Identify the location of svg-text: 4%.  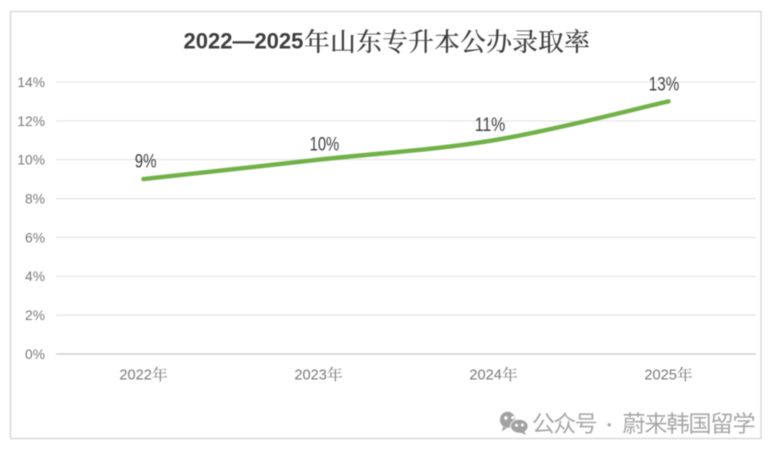
(35, 276).